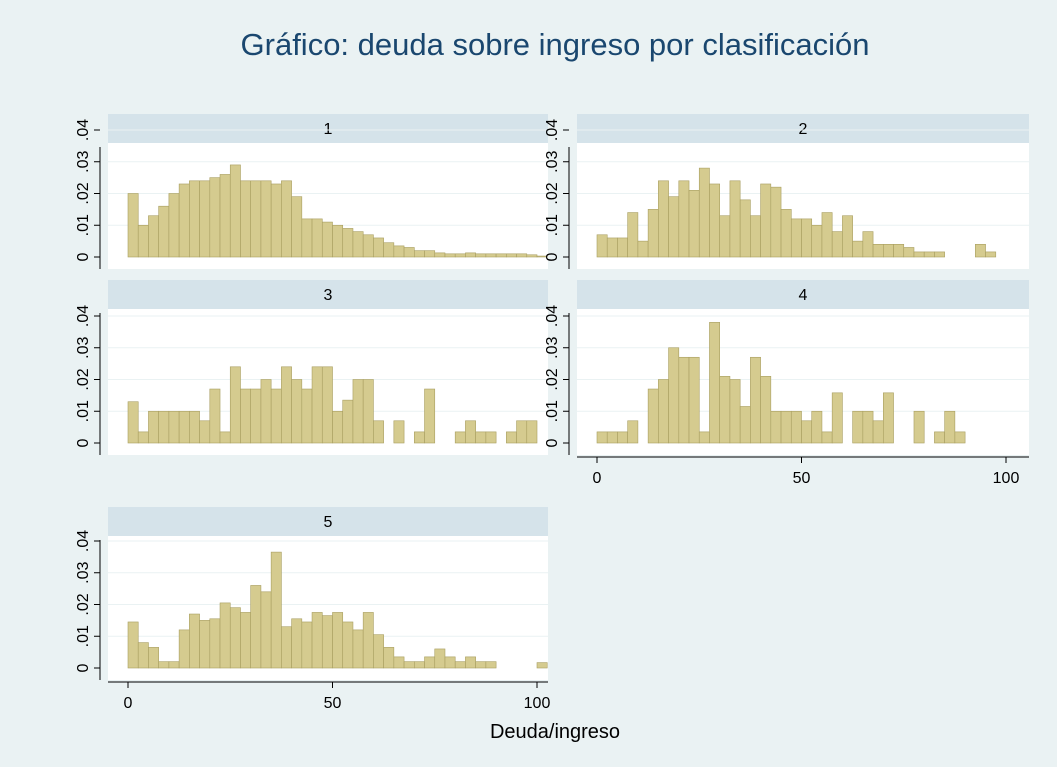  I want to click on panel-strip, so click(328, 294).